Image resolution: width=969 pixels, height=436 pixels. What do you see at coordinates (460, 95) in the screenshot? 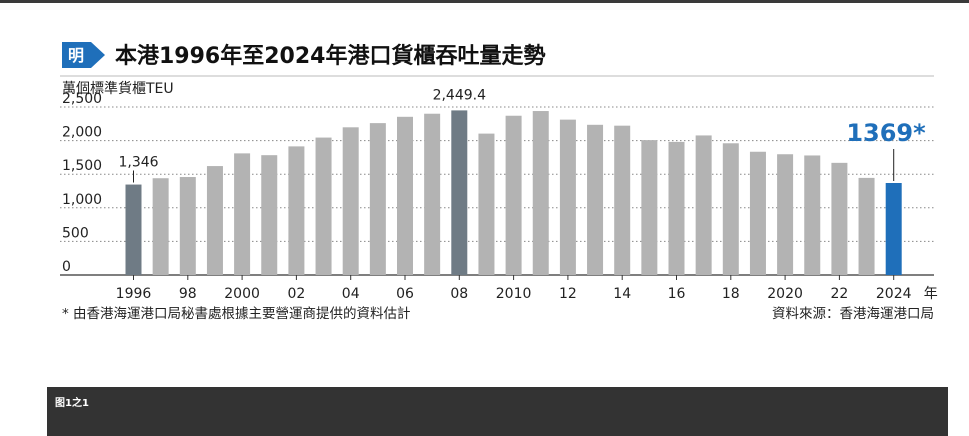
I see `annotation-2008: 2,449.4` at bounding box center [460, 95].